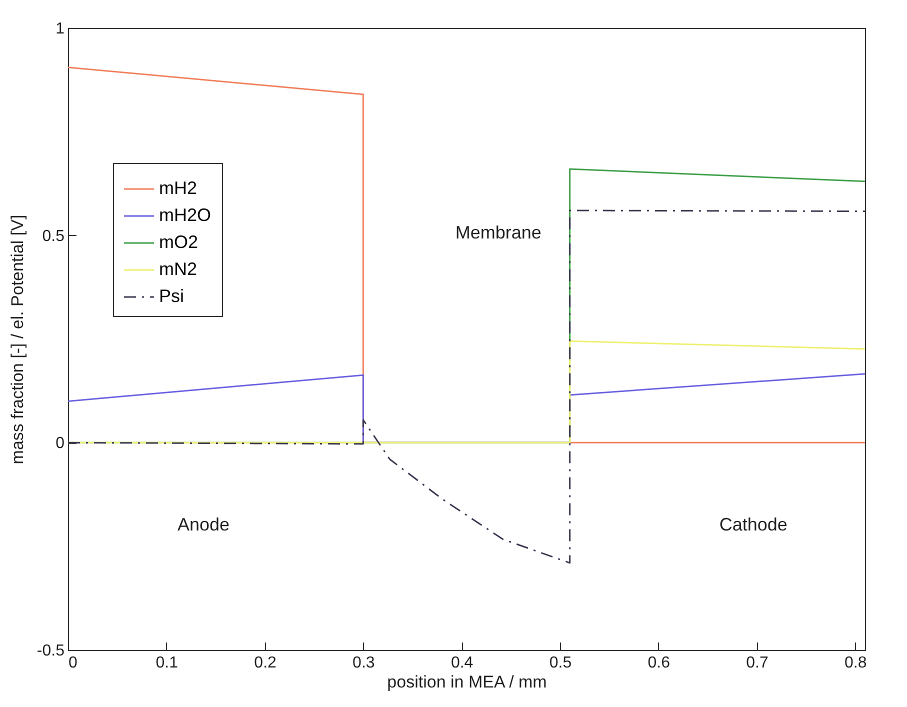  I want to click on annotation: Anode, so click(203, 524).